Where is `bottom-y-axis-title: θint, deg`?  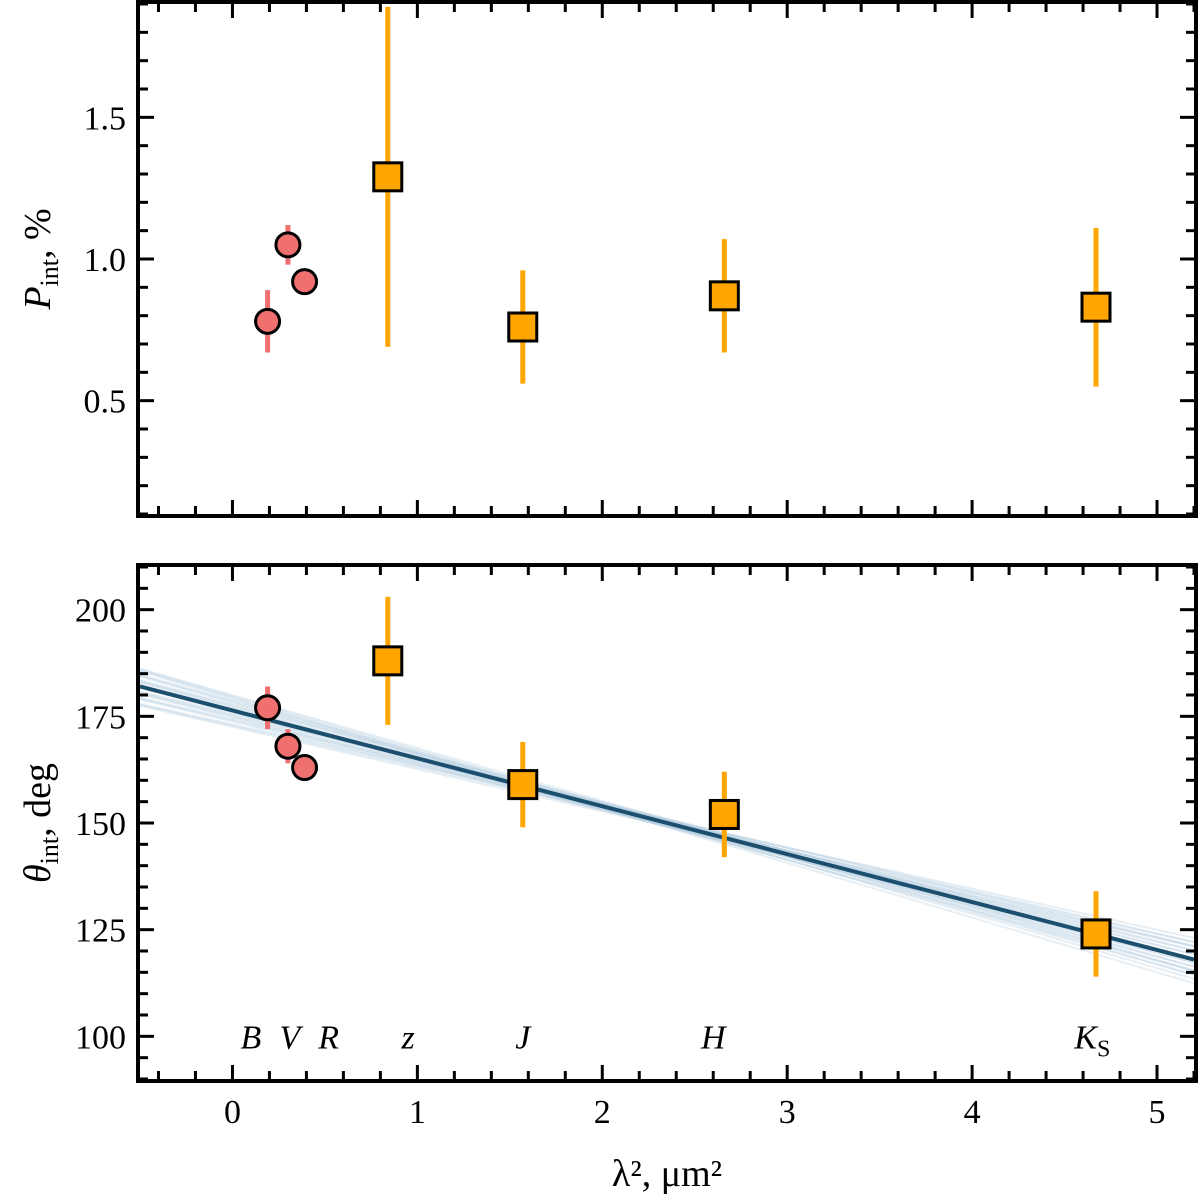
bottom-y-axis-title: θint, deg is located at coordinates (40, 823).